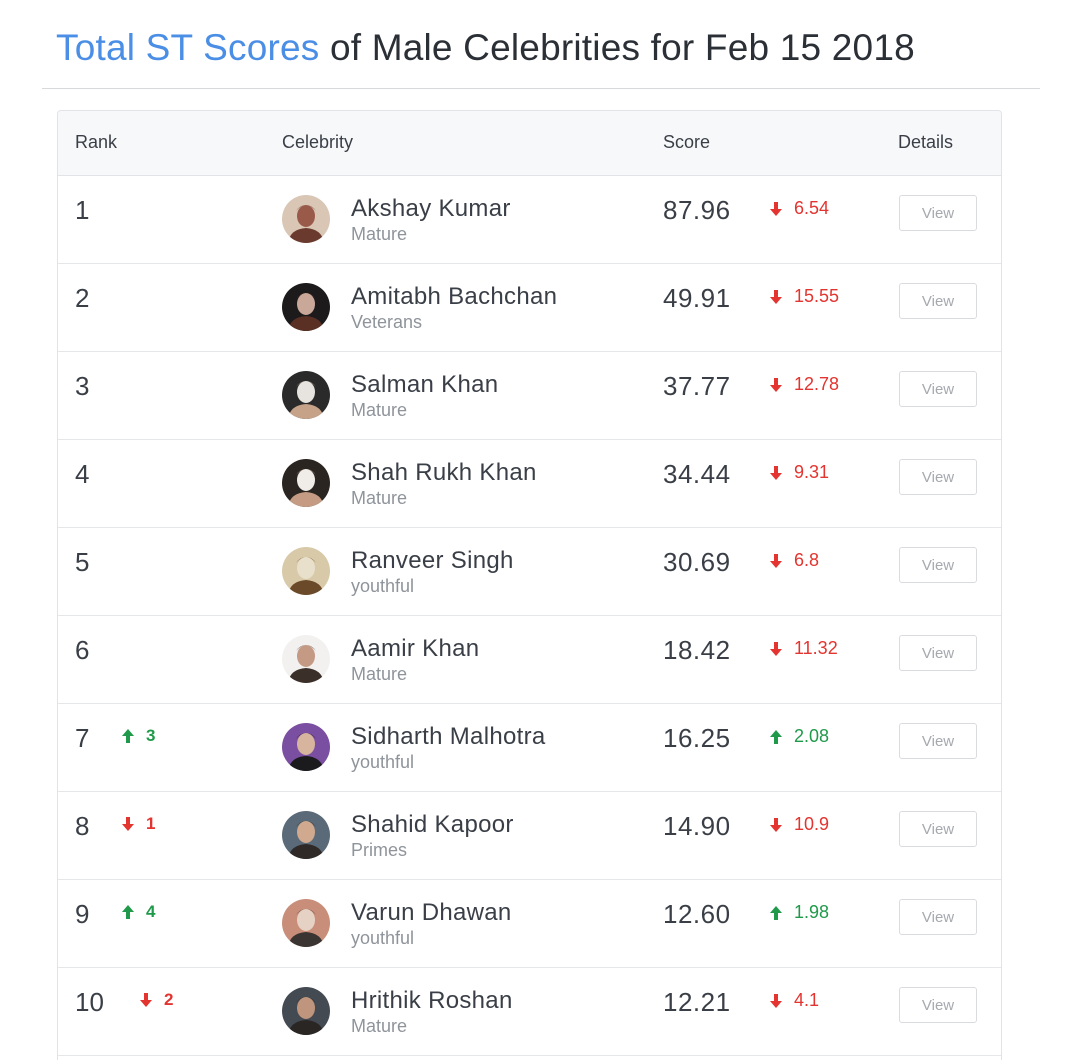  I want to click on rank-number: 9, so click(82, 914).